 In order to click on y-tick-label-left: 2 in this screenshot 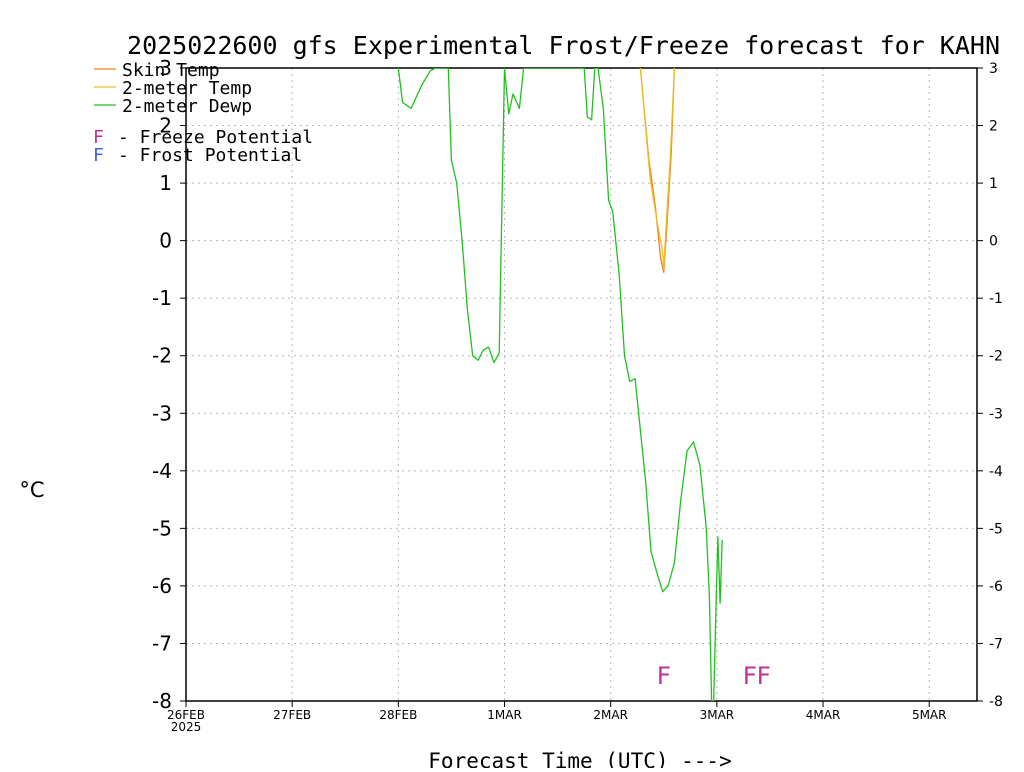, I will do `click(165, 126)`.